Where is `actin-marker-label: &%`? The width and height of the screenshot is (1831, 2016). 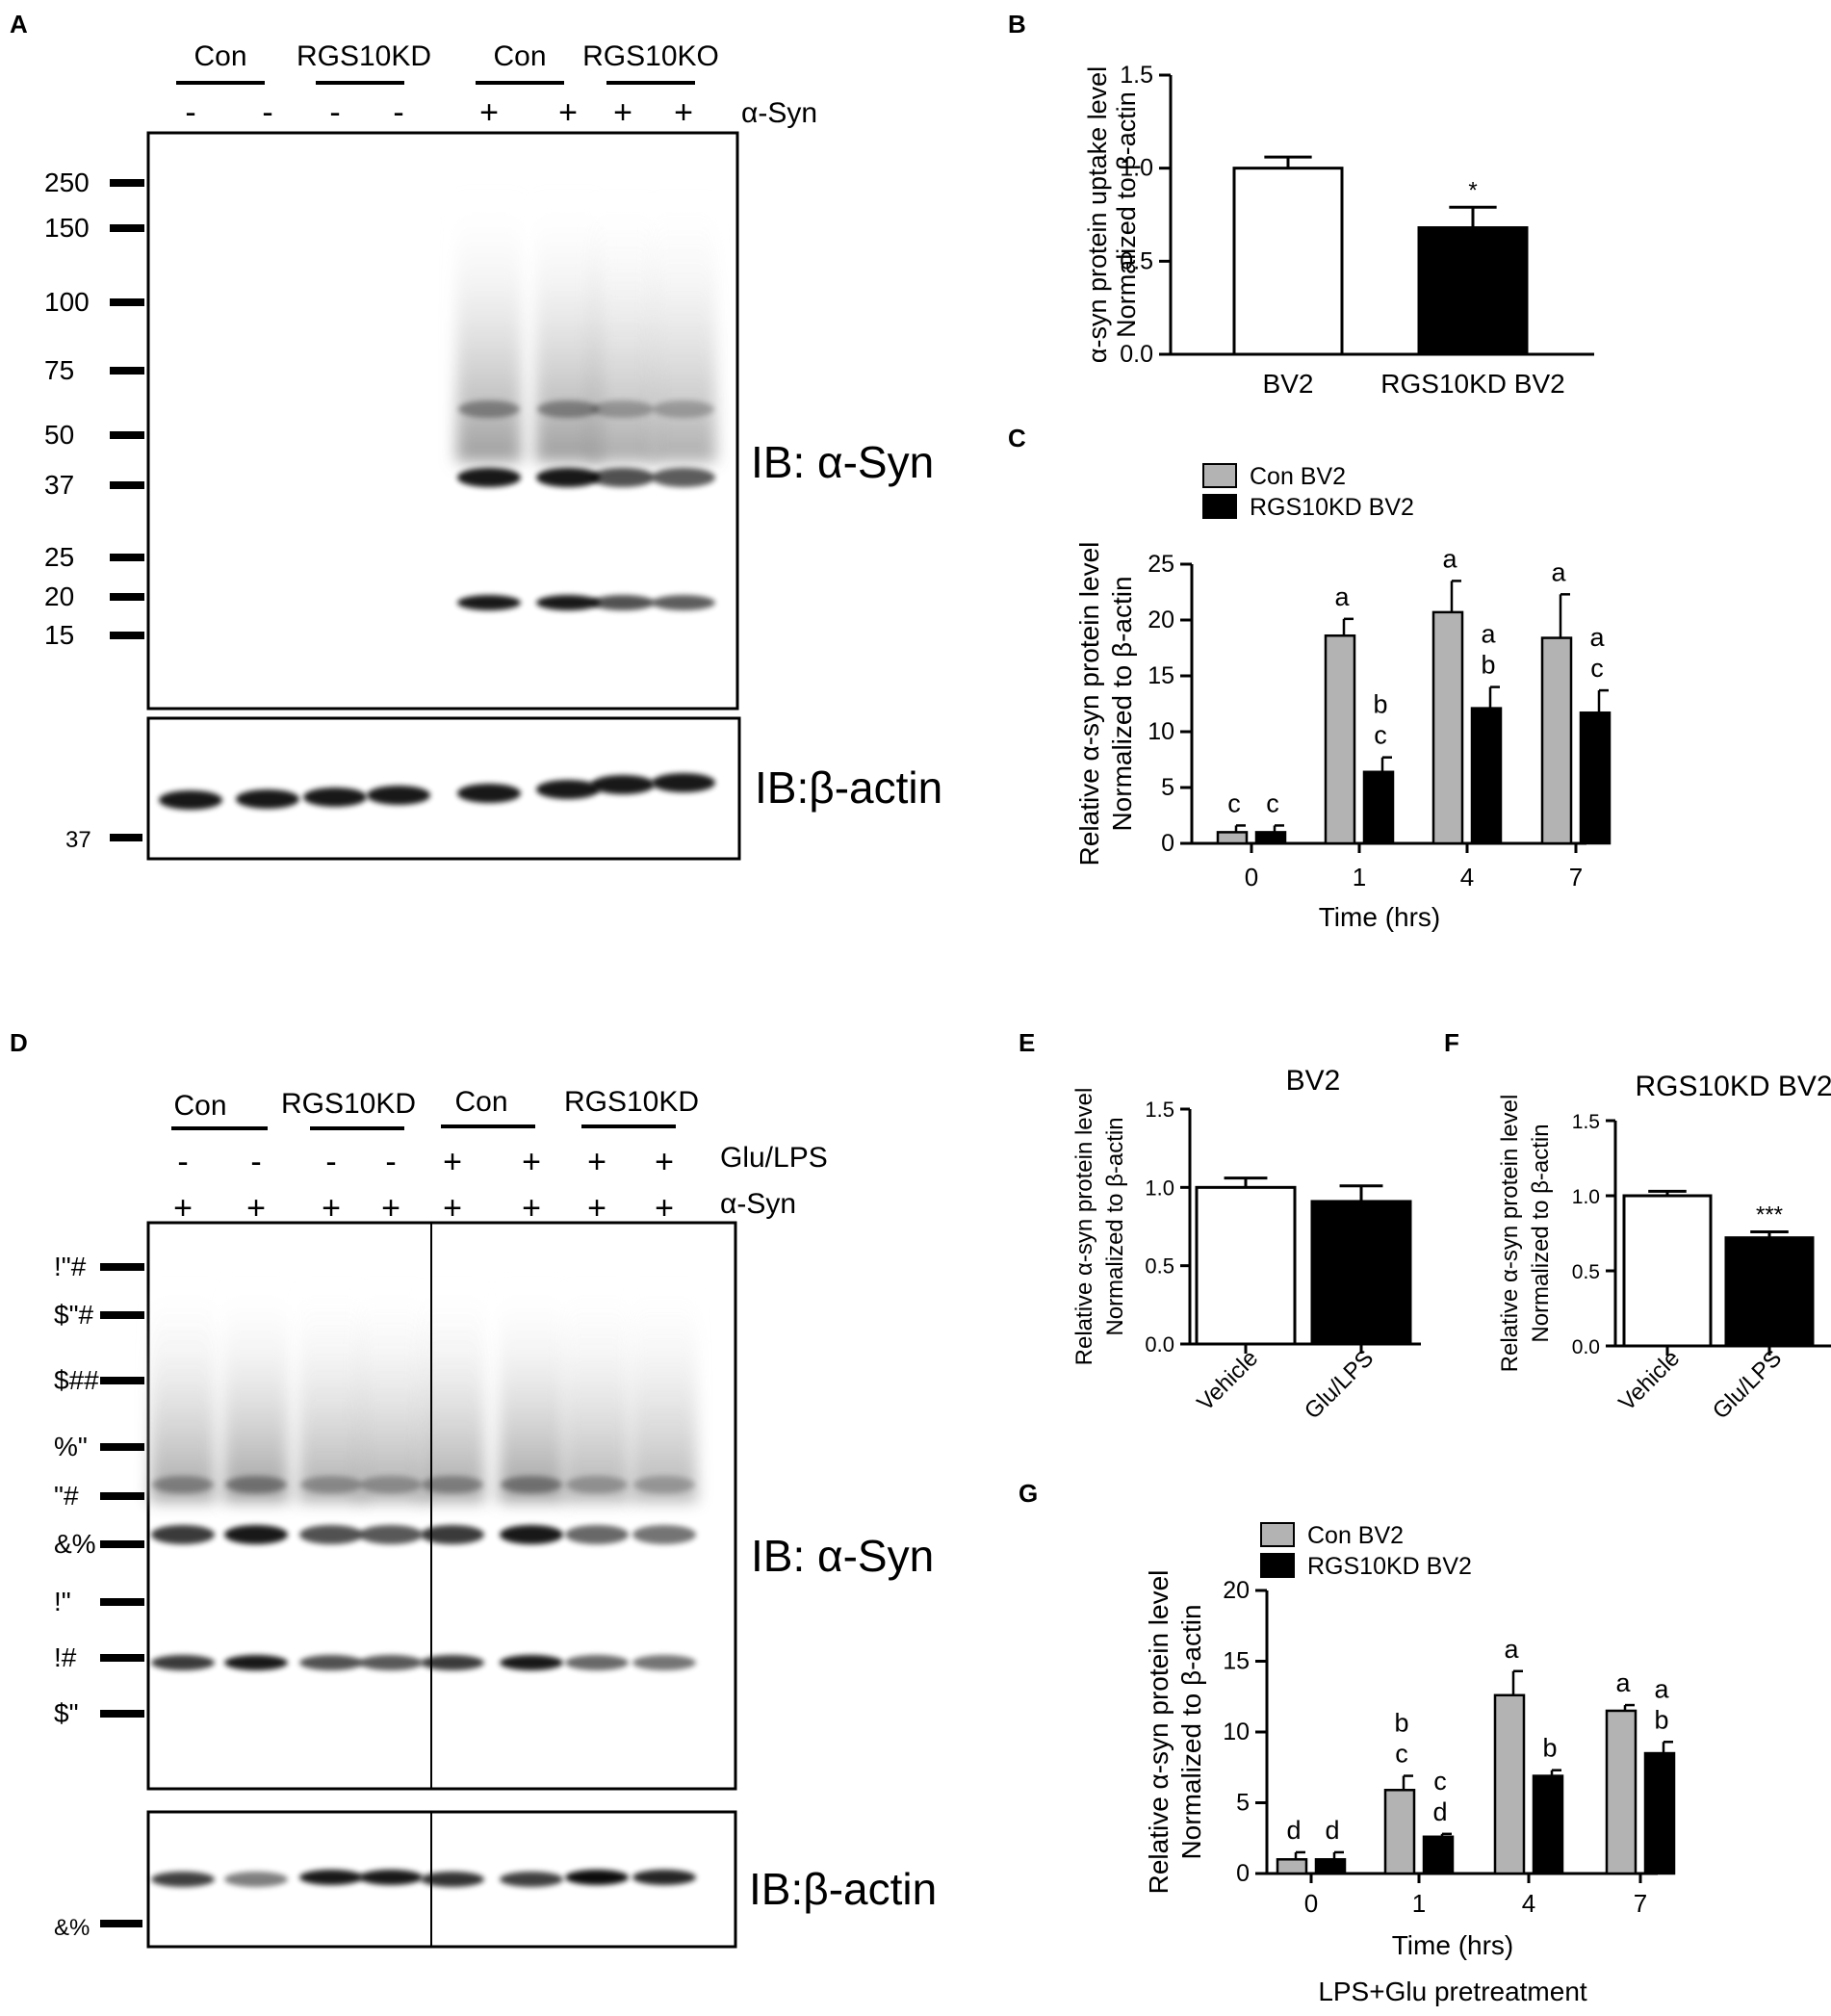 actin-marker-label: &% is located at coordinates (72, 1928).